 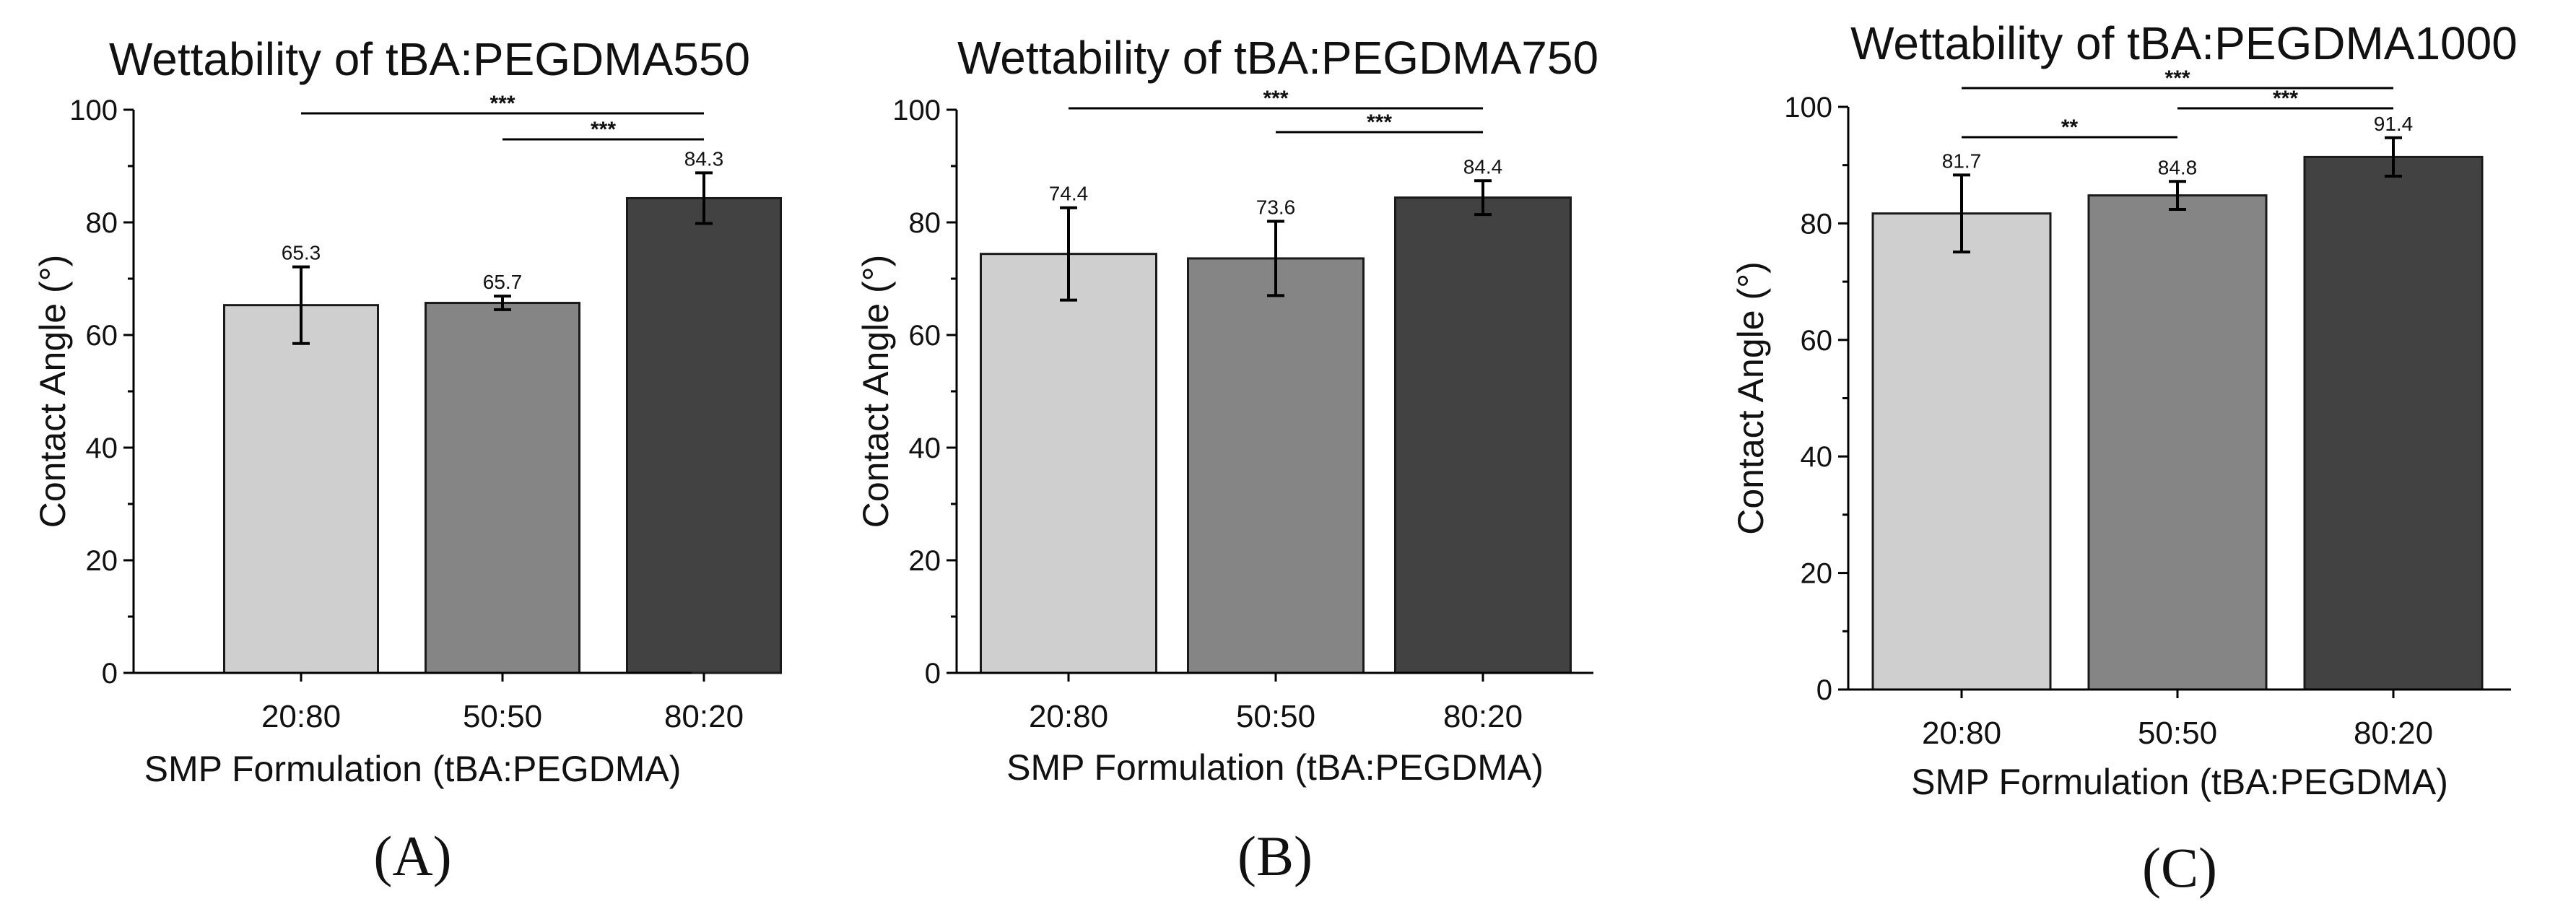 I want to click on panel-label: (C), so click(x=2179, y=867).